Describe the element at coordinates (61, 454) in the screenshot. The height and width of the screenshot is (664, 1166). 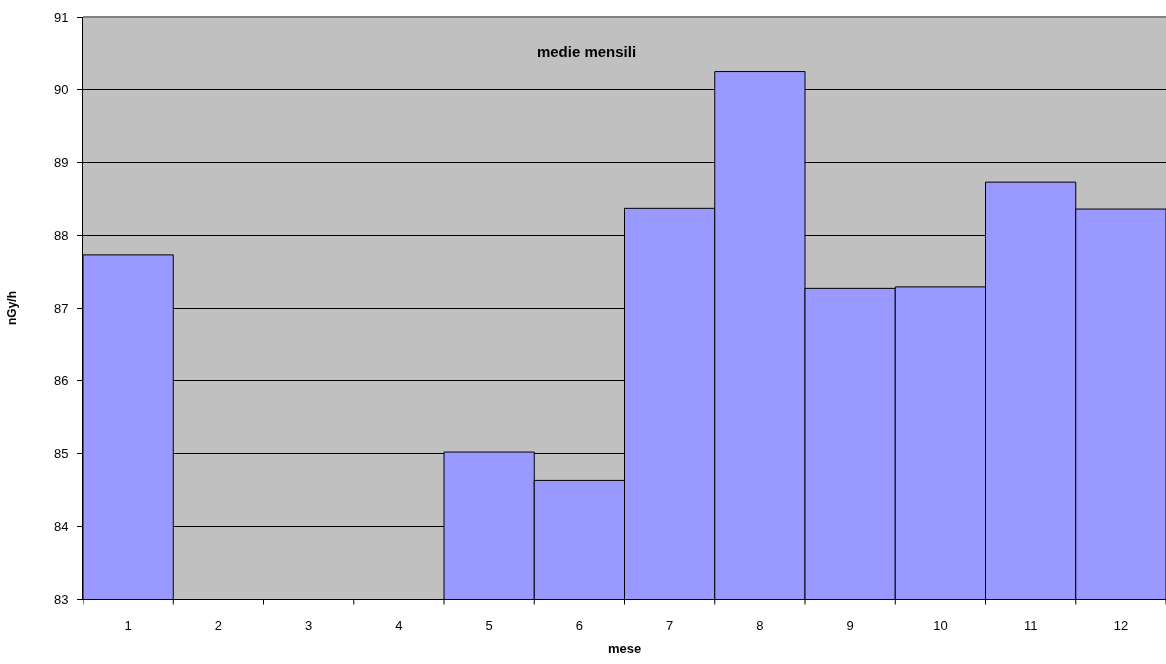
I see `y-tick-label: 85` at that location.